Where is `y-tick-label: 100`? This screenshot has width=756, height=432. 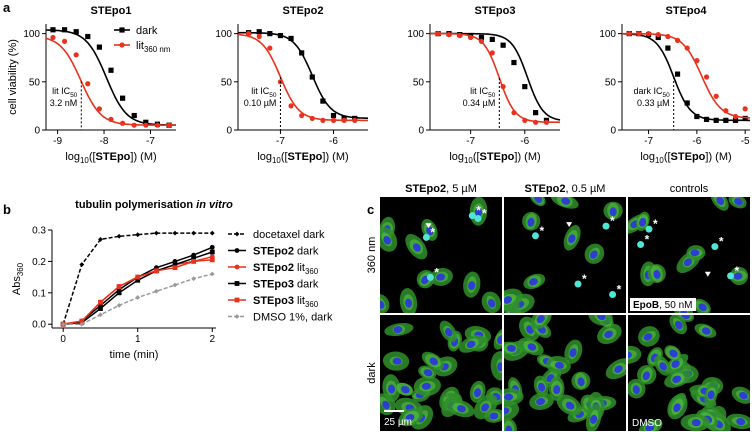
y-tick-label: 100 is located at coordinates (31, 34).